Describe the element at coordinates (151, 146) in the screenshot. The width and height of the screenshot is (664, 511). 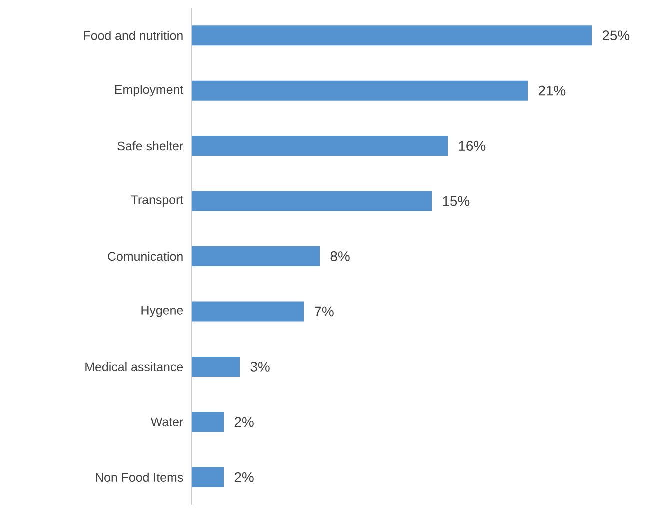
I see `y-tick-label: Safe shelter` at that location.